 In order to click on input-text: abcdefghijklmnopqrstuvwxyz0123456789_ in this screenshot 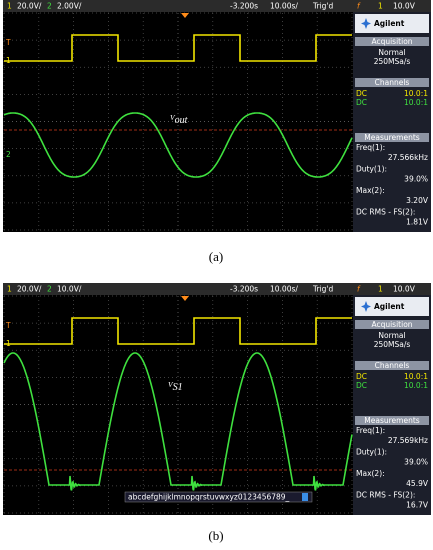, I will do `click(209, 497)`.